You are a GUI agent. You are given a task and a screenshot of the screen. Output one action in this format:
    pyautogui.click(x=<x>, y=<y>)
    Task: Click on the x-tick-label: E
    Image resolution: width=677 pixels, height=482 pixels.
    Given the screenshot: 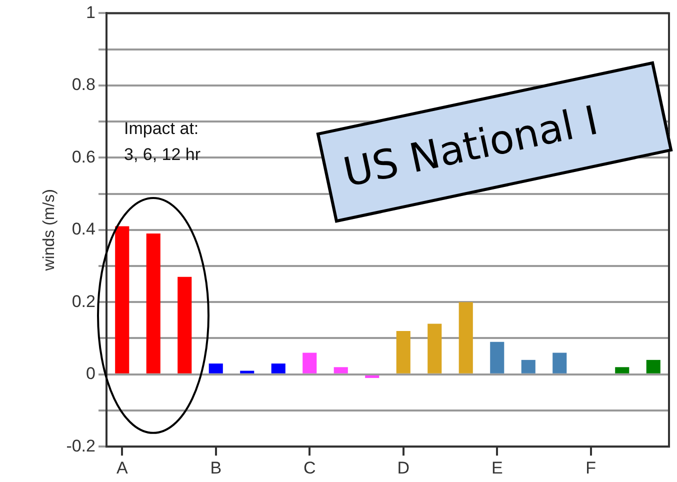 What is the action you would take?
    pyautogui.click(x=497, y=468)
    